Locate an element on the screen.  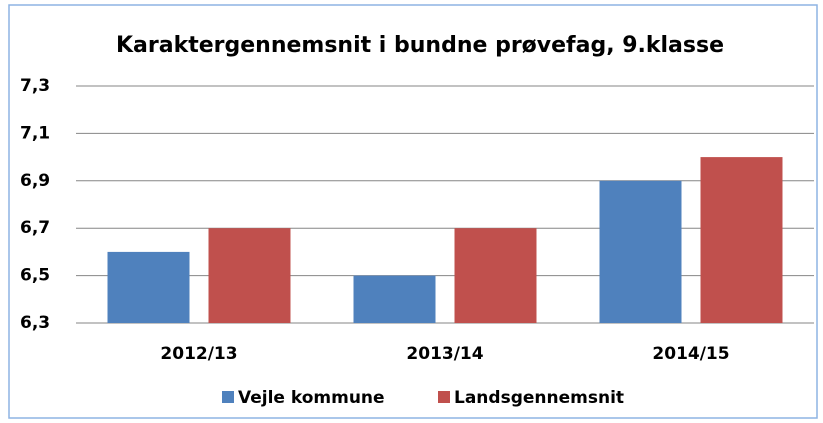
x-tick-label: 2013/14 is located at coordinates (444, 354).